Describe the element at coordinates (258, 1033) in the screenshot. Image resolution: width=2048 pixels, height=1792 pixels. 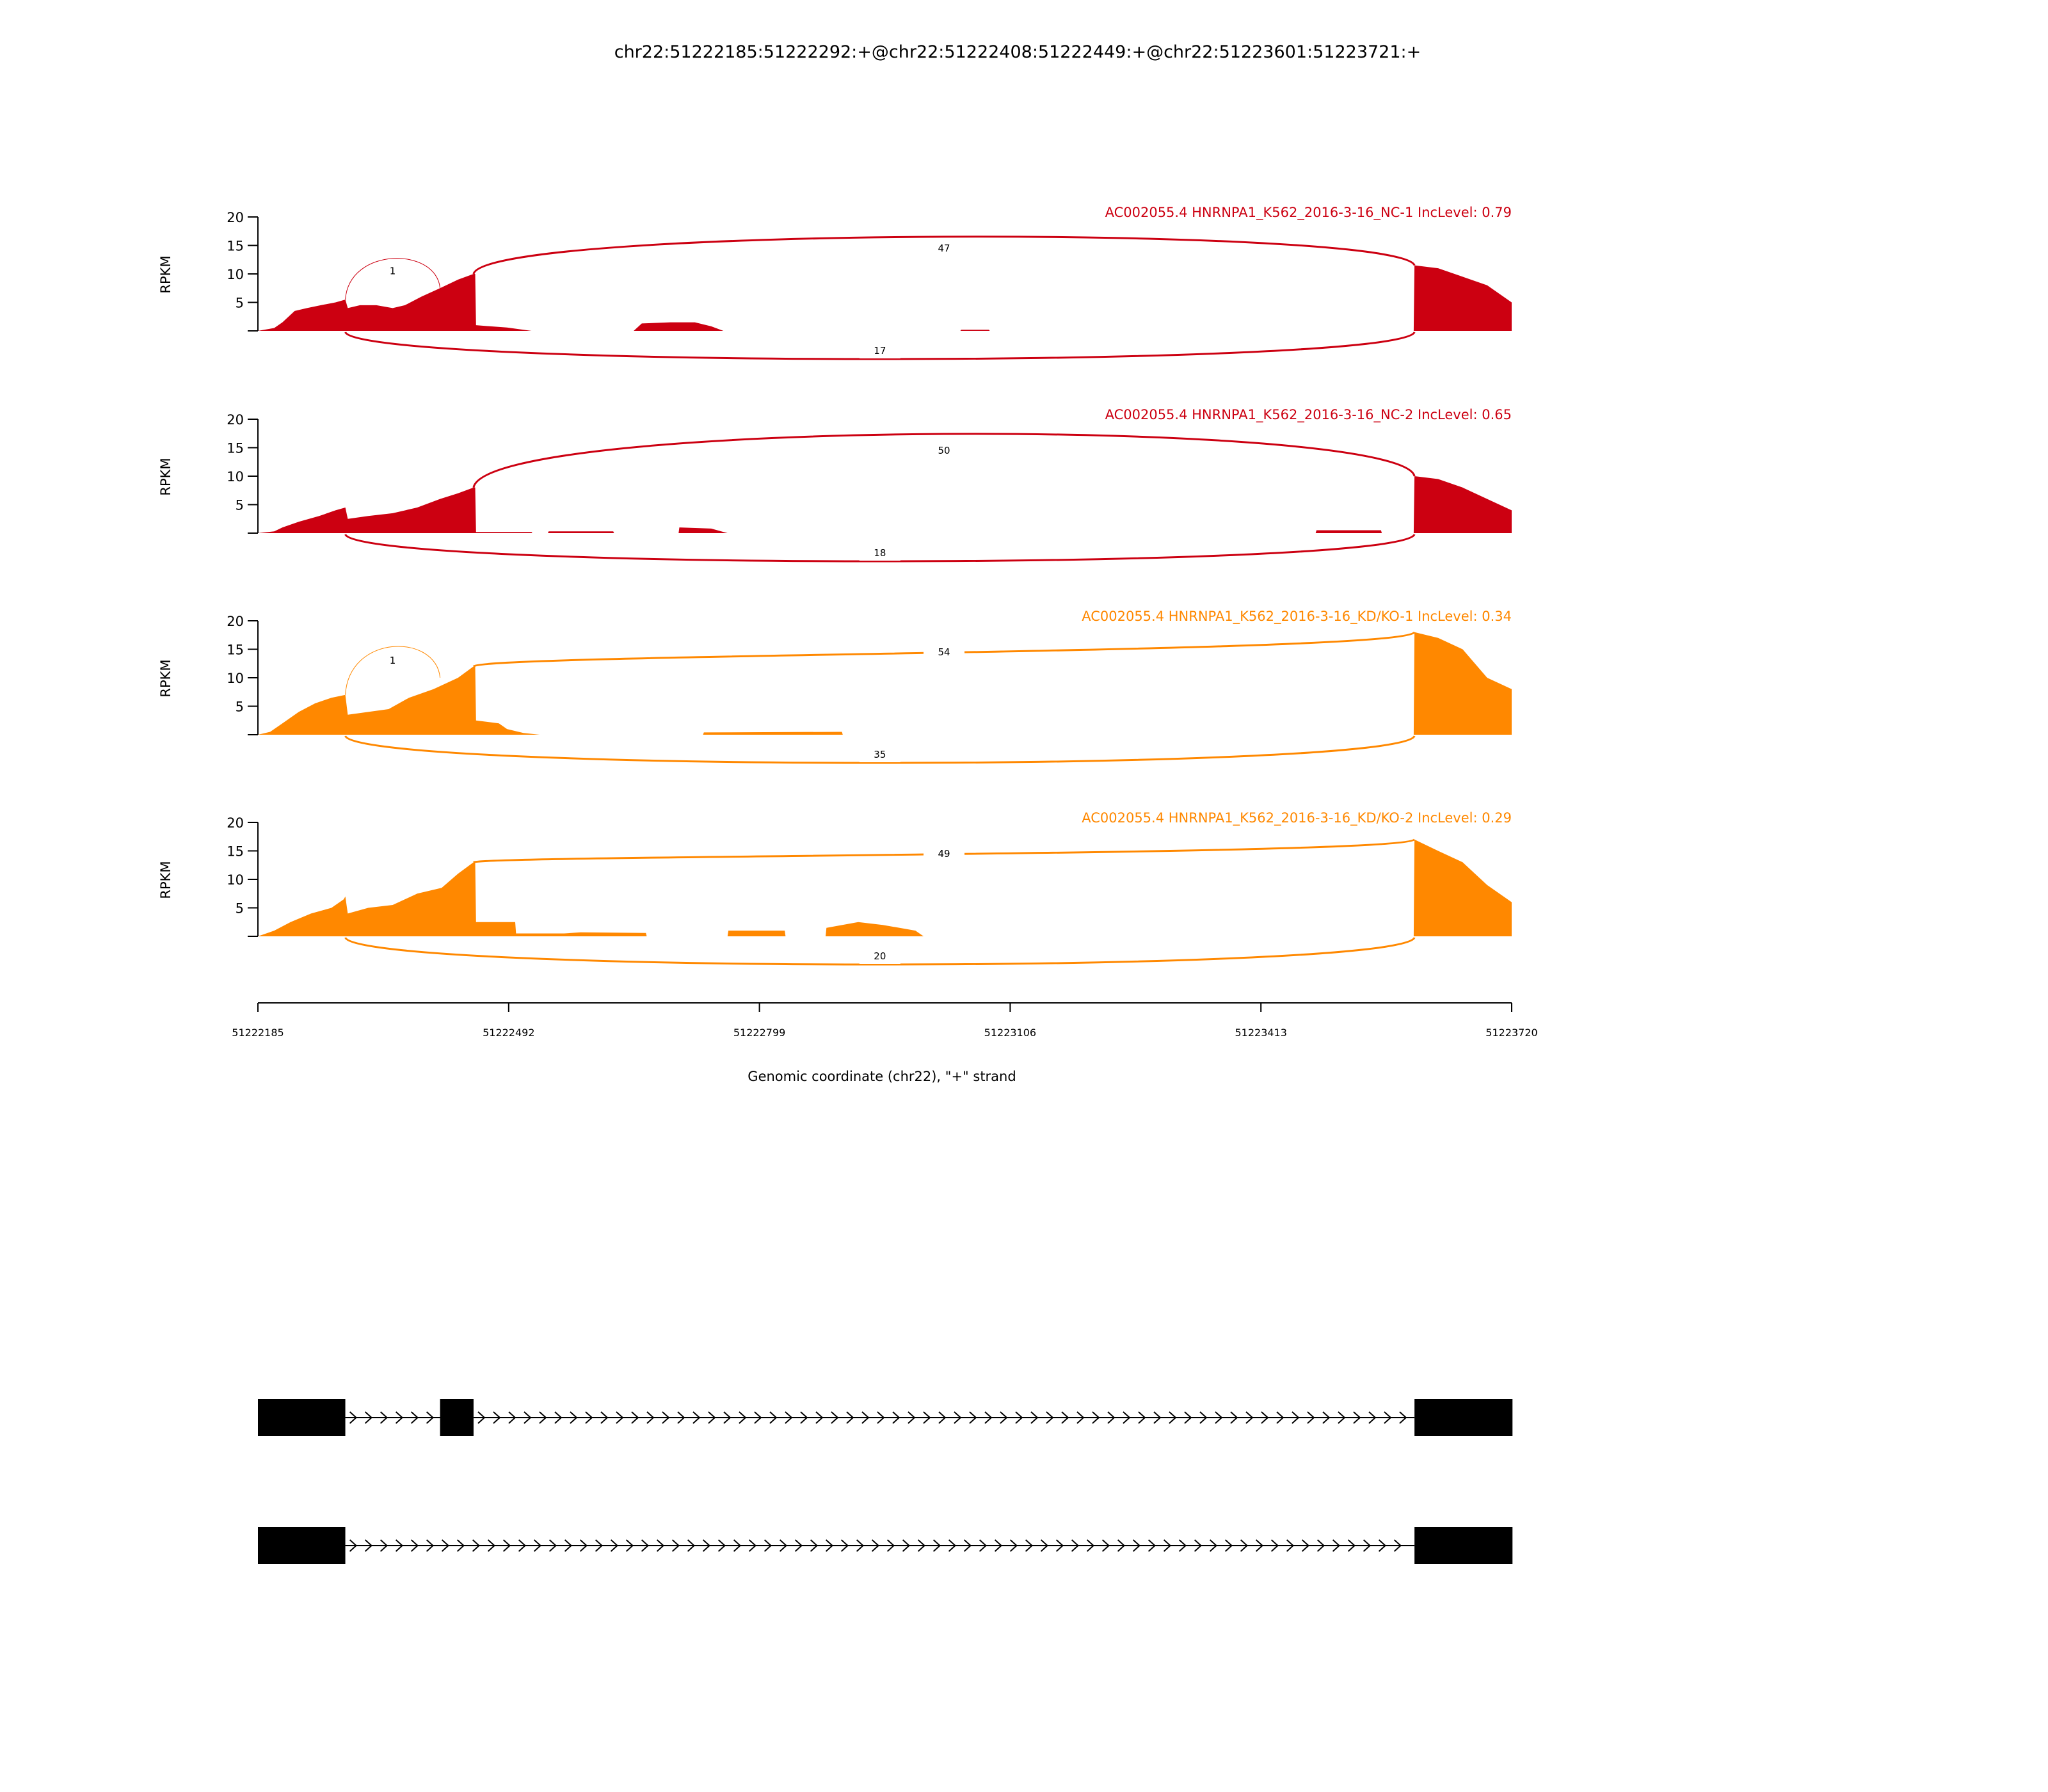
I see `x-tick-label: 51222185` at that location.